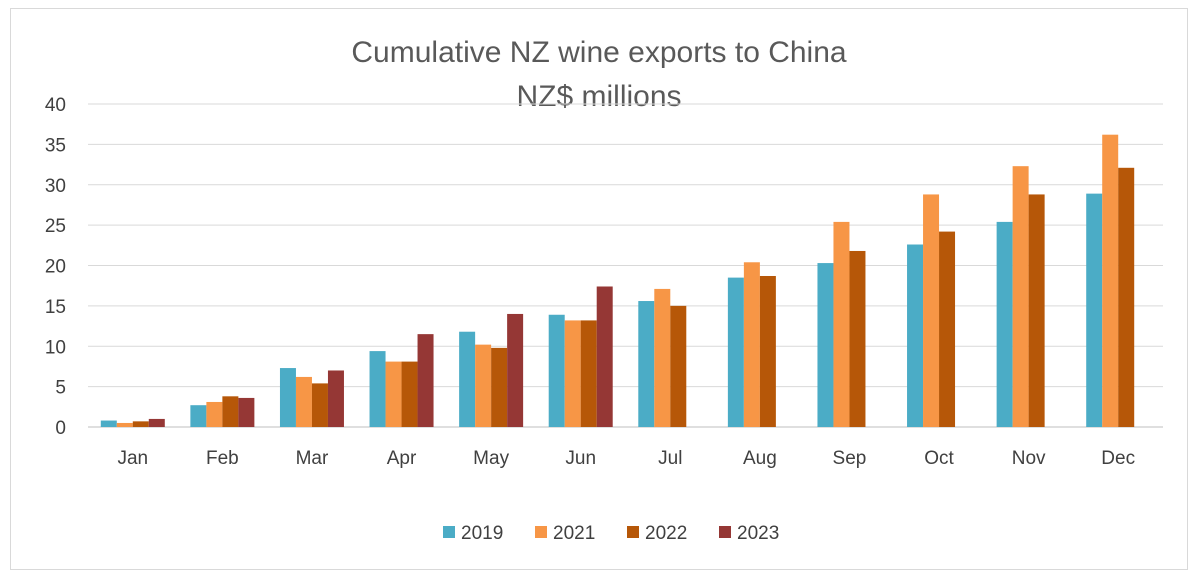  Describe the element at coordinates (499, 387) in the screenshot. I see `bar-2022-may` at that location.